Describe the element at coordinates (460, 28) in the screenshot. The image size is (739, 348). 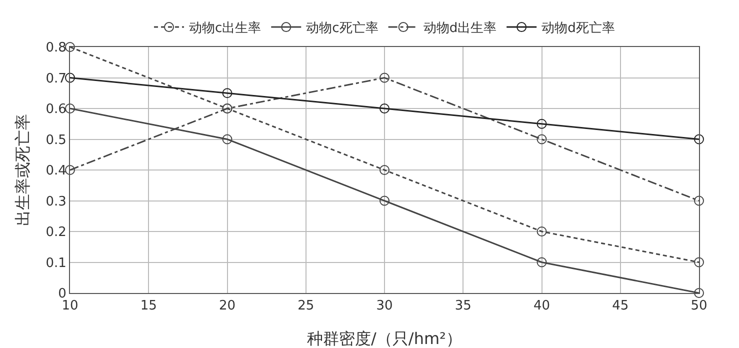
I see `legend-label: 动物d出生率` at that location.